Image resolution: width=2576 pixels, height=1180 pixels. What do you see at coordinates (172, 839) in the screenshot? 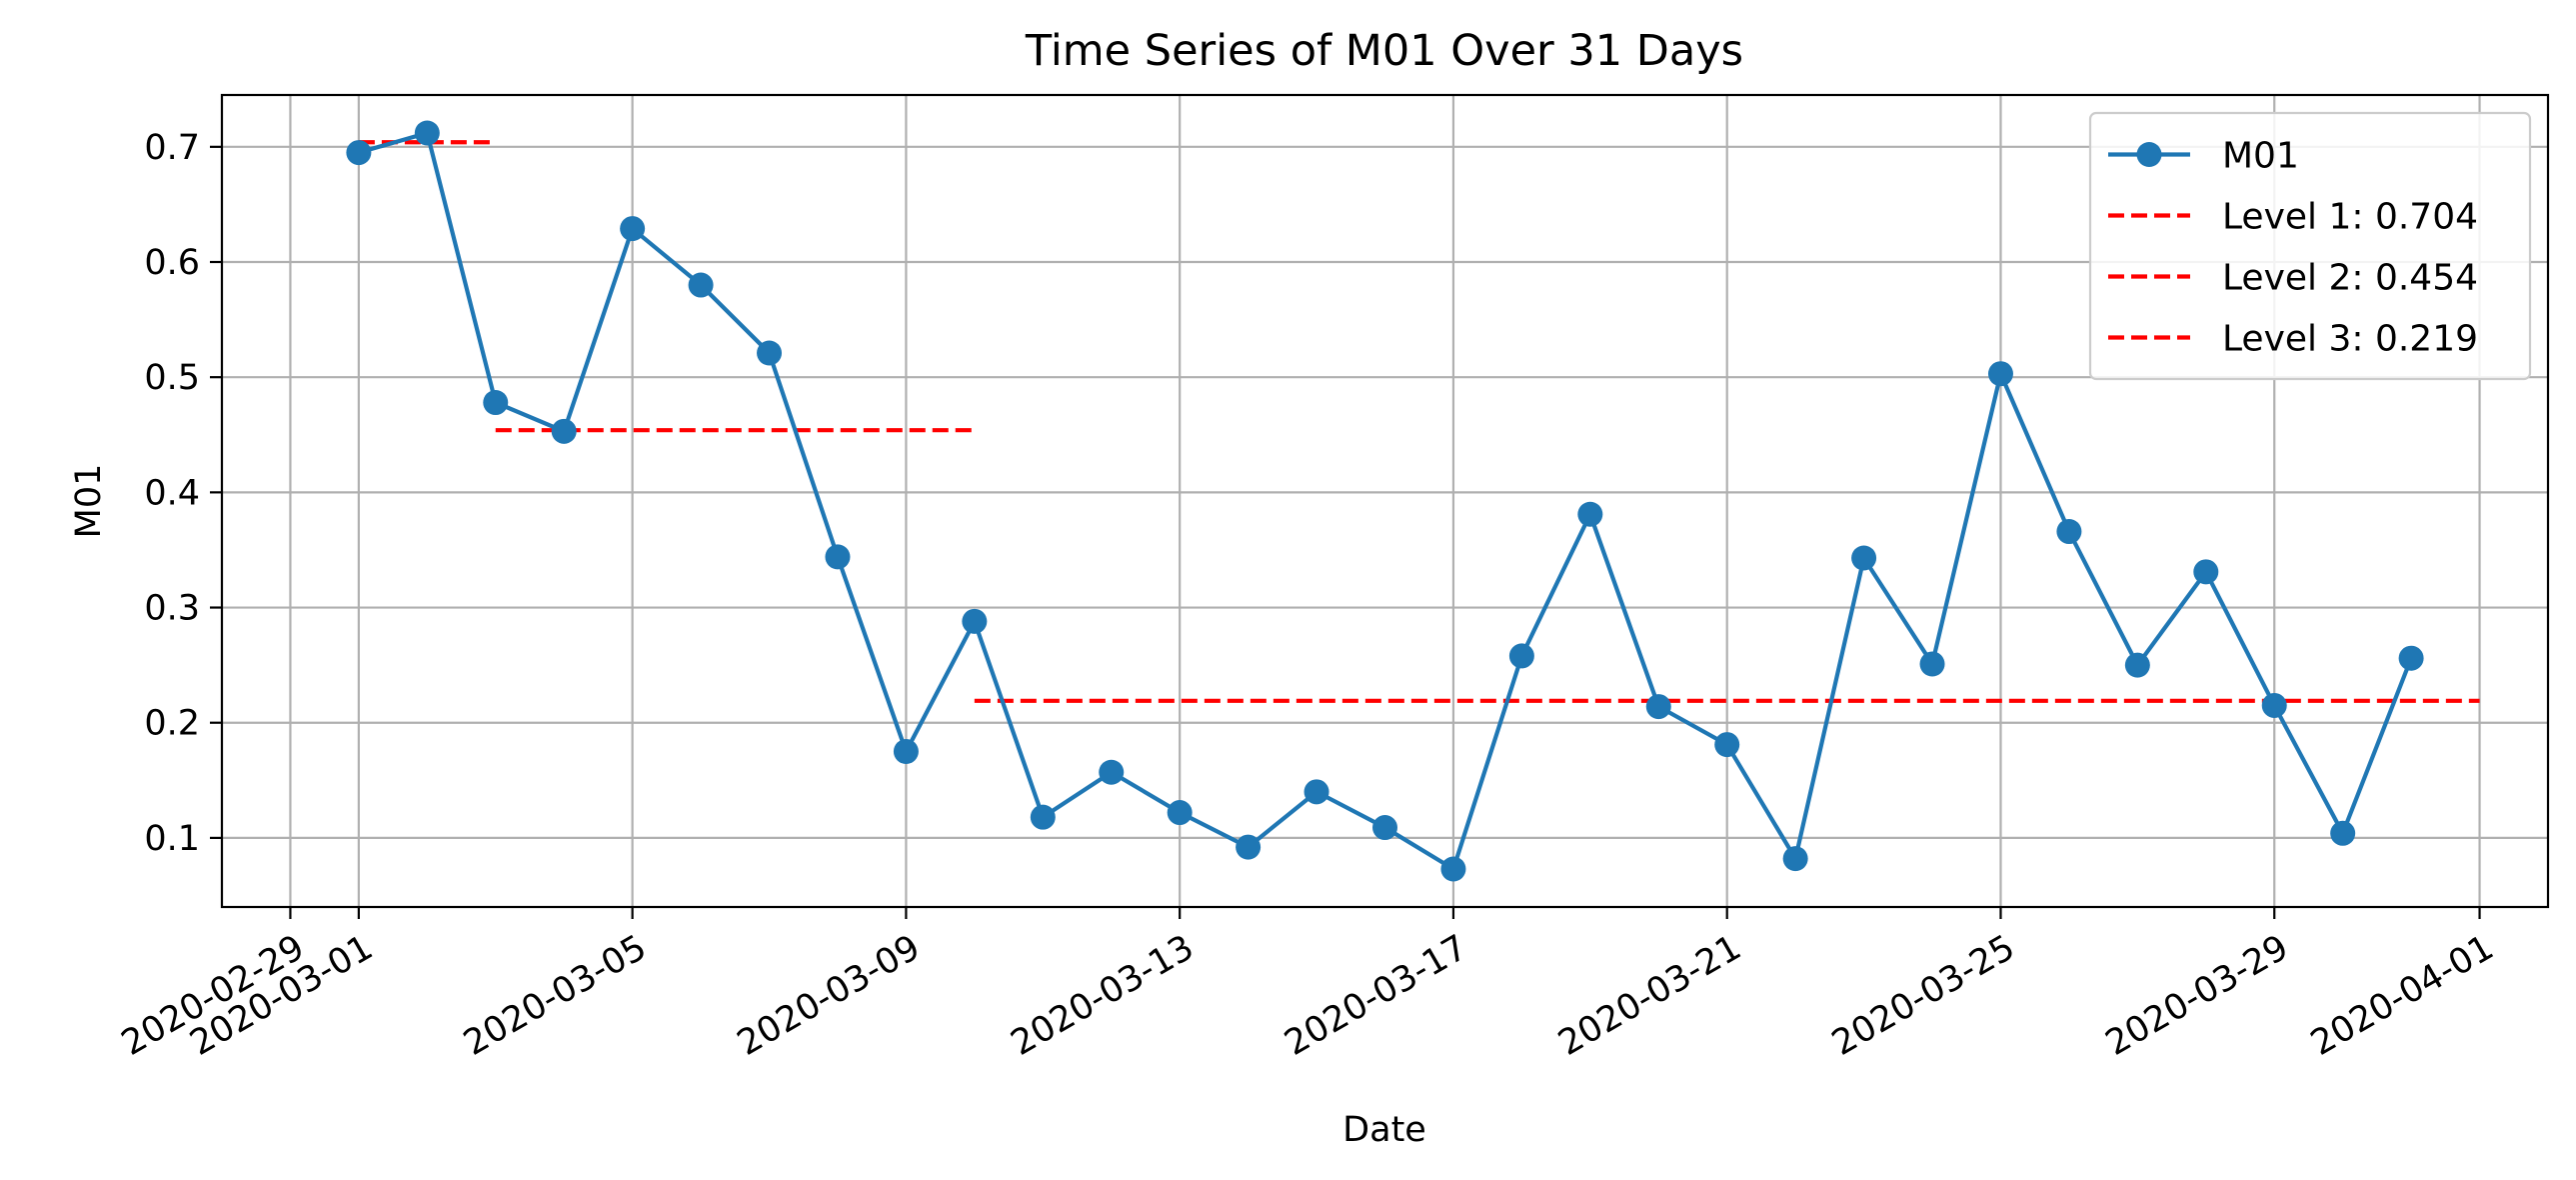
I see `y-tick-label: 0.1` at bounding box center [172, 839].